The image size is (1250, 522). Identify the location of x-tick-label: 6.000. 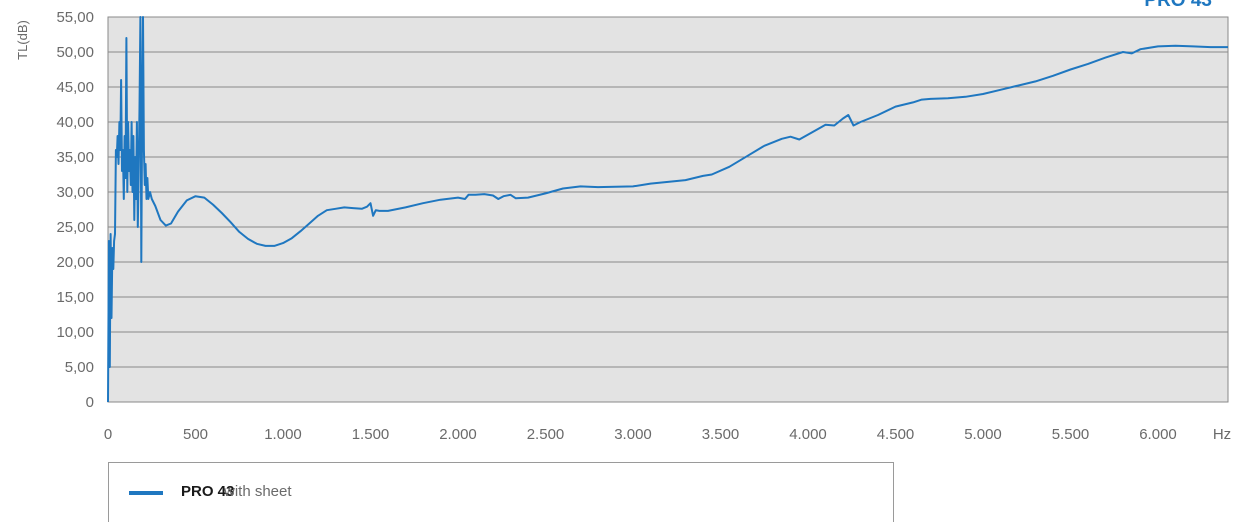
(1158, 434).